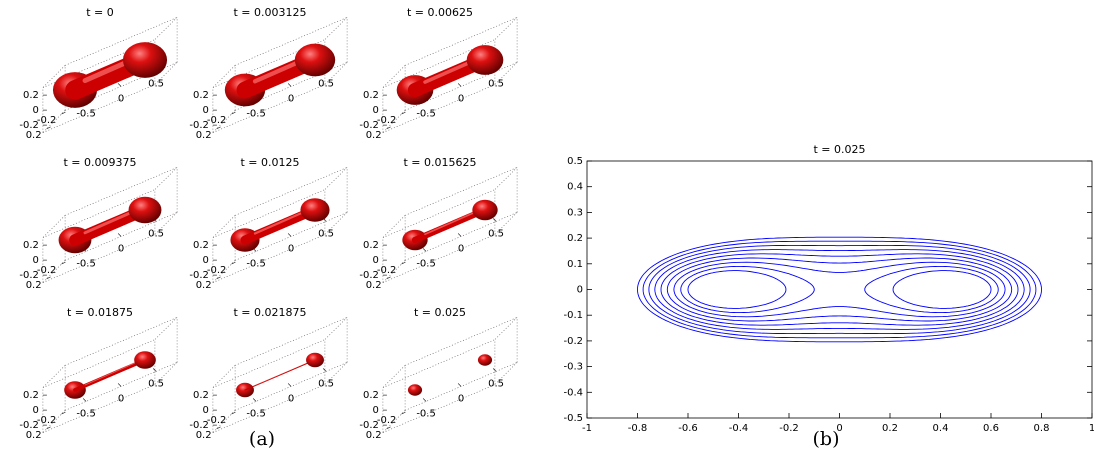 This screenshot has height=452, width=1094. Describe the element at coordinates (450, 225) in the screenshot. I see `surface-neck` at that location.